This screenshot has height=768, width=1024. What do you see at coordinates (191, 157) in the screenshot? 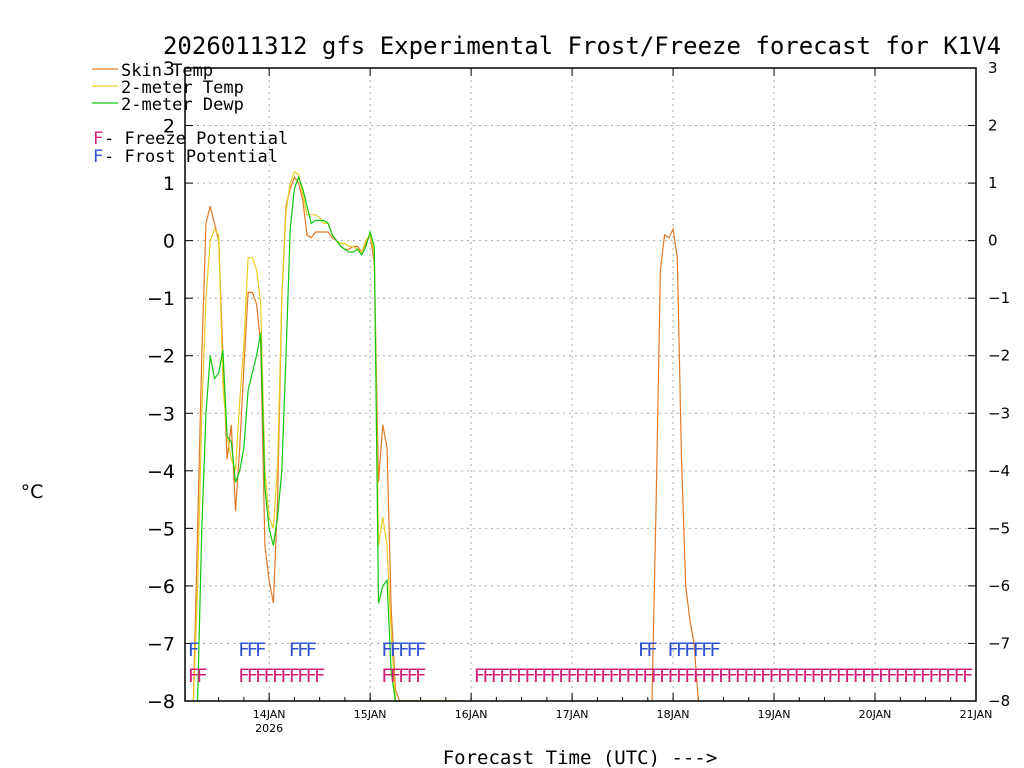
I see `potential-legend-label: - Frost Potential` at bounding box center [191, 157].